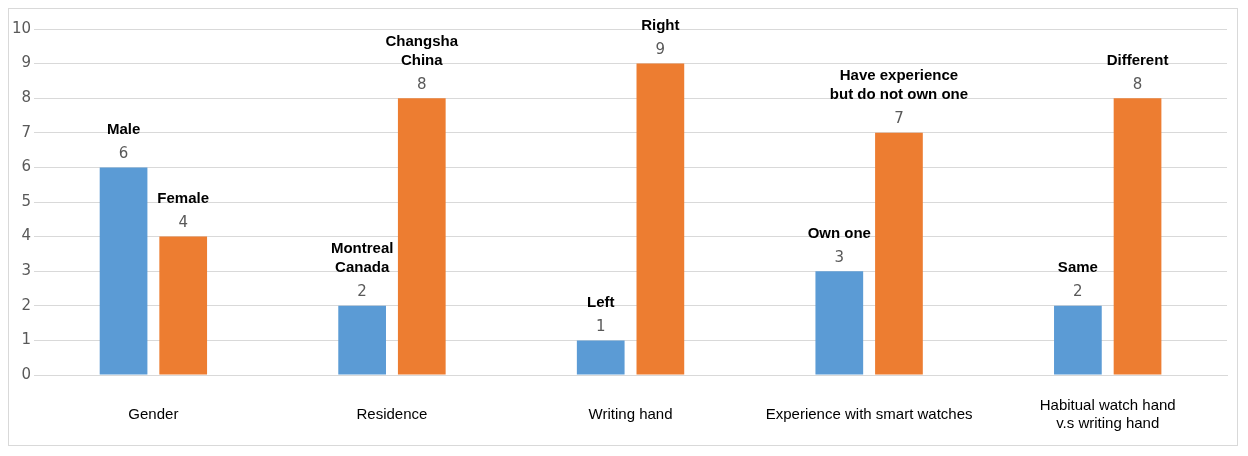 The height and width of the screenshot is (456, 1248). I want to click on annotation: Left, so click(600, 302).